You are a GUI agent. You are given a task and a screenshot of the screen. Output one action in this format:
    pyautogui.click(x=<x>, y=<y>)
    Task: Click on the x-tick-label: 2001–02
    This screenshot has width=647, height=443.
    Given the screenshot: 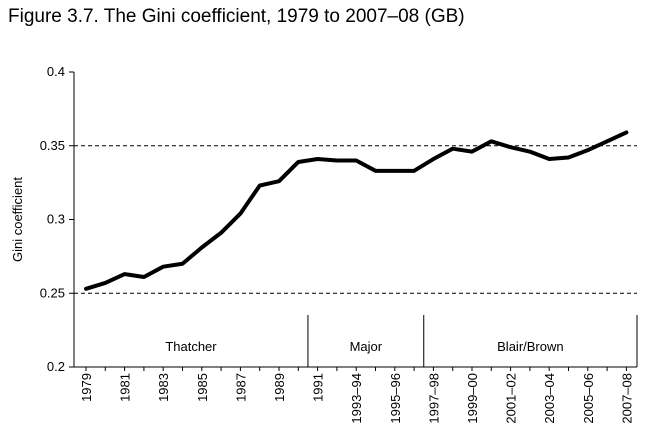 What is the action you would take?
    pyautogui.click(x=511, y=398)
    